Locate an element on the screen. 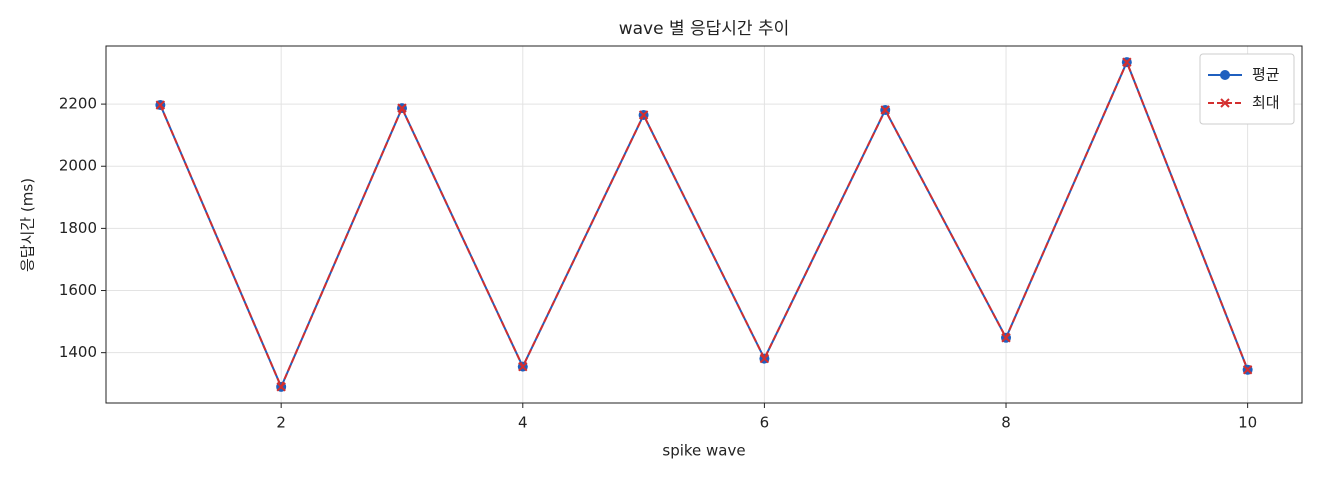 The image size is (1320, 480). legend-label: 최대 is located at coordinates (1266, 103).